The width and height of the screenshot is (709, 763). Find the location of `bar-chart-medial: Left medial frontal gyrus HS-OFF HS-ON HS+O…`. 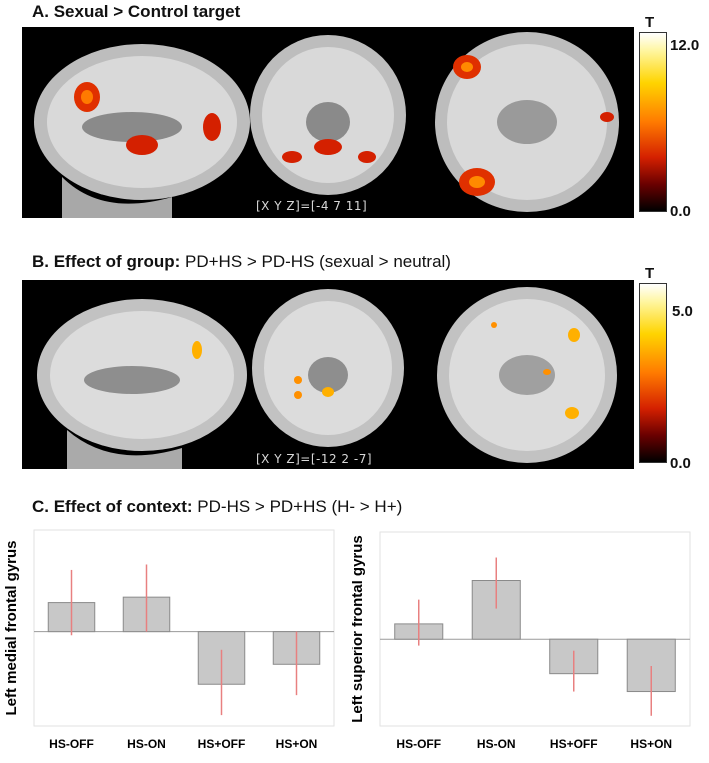

bar-chart-medial: Left medial frontal gyrus HS-OFF HS-ON HS+O… is located at coordinates (169, 640).